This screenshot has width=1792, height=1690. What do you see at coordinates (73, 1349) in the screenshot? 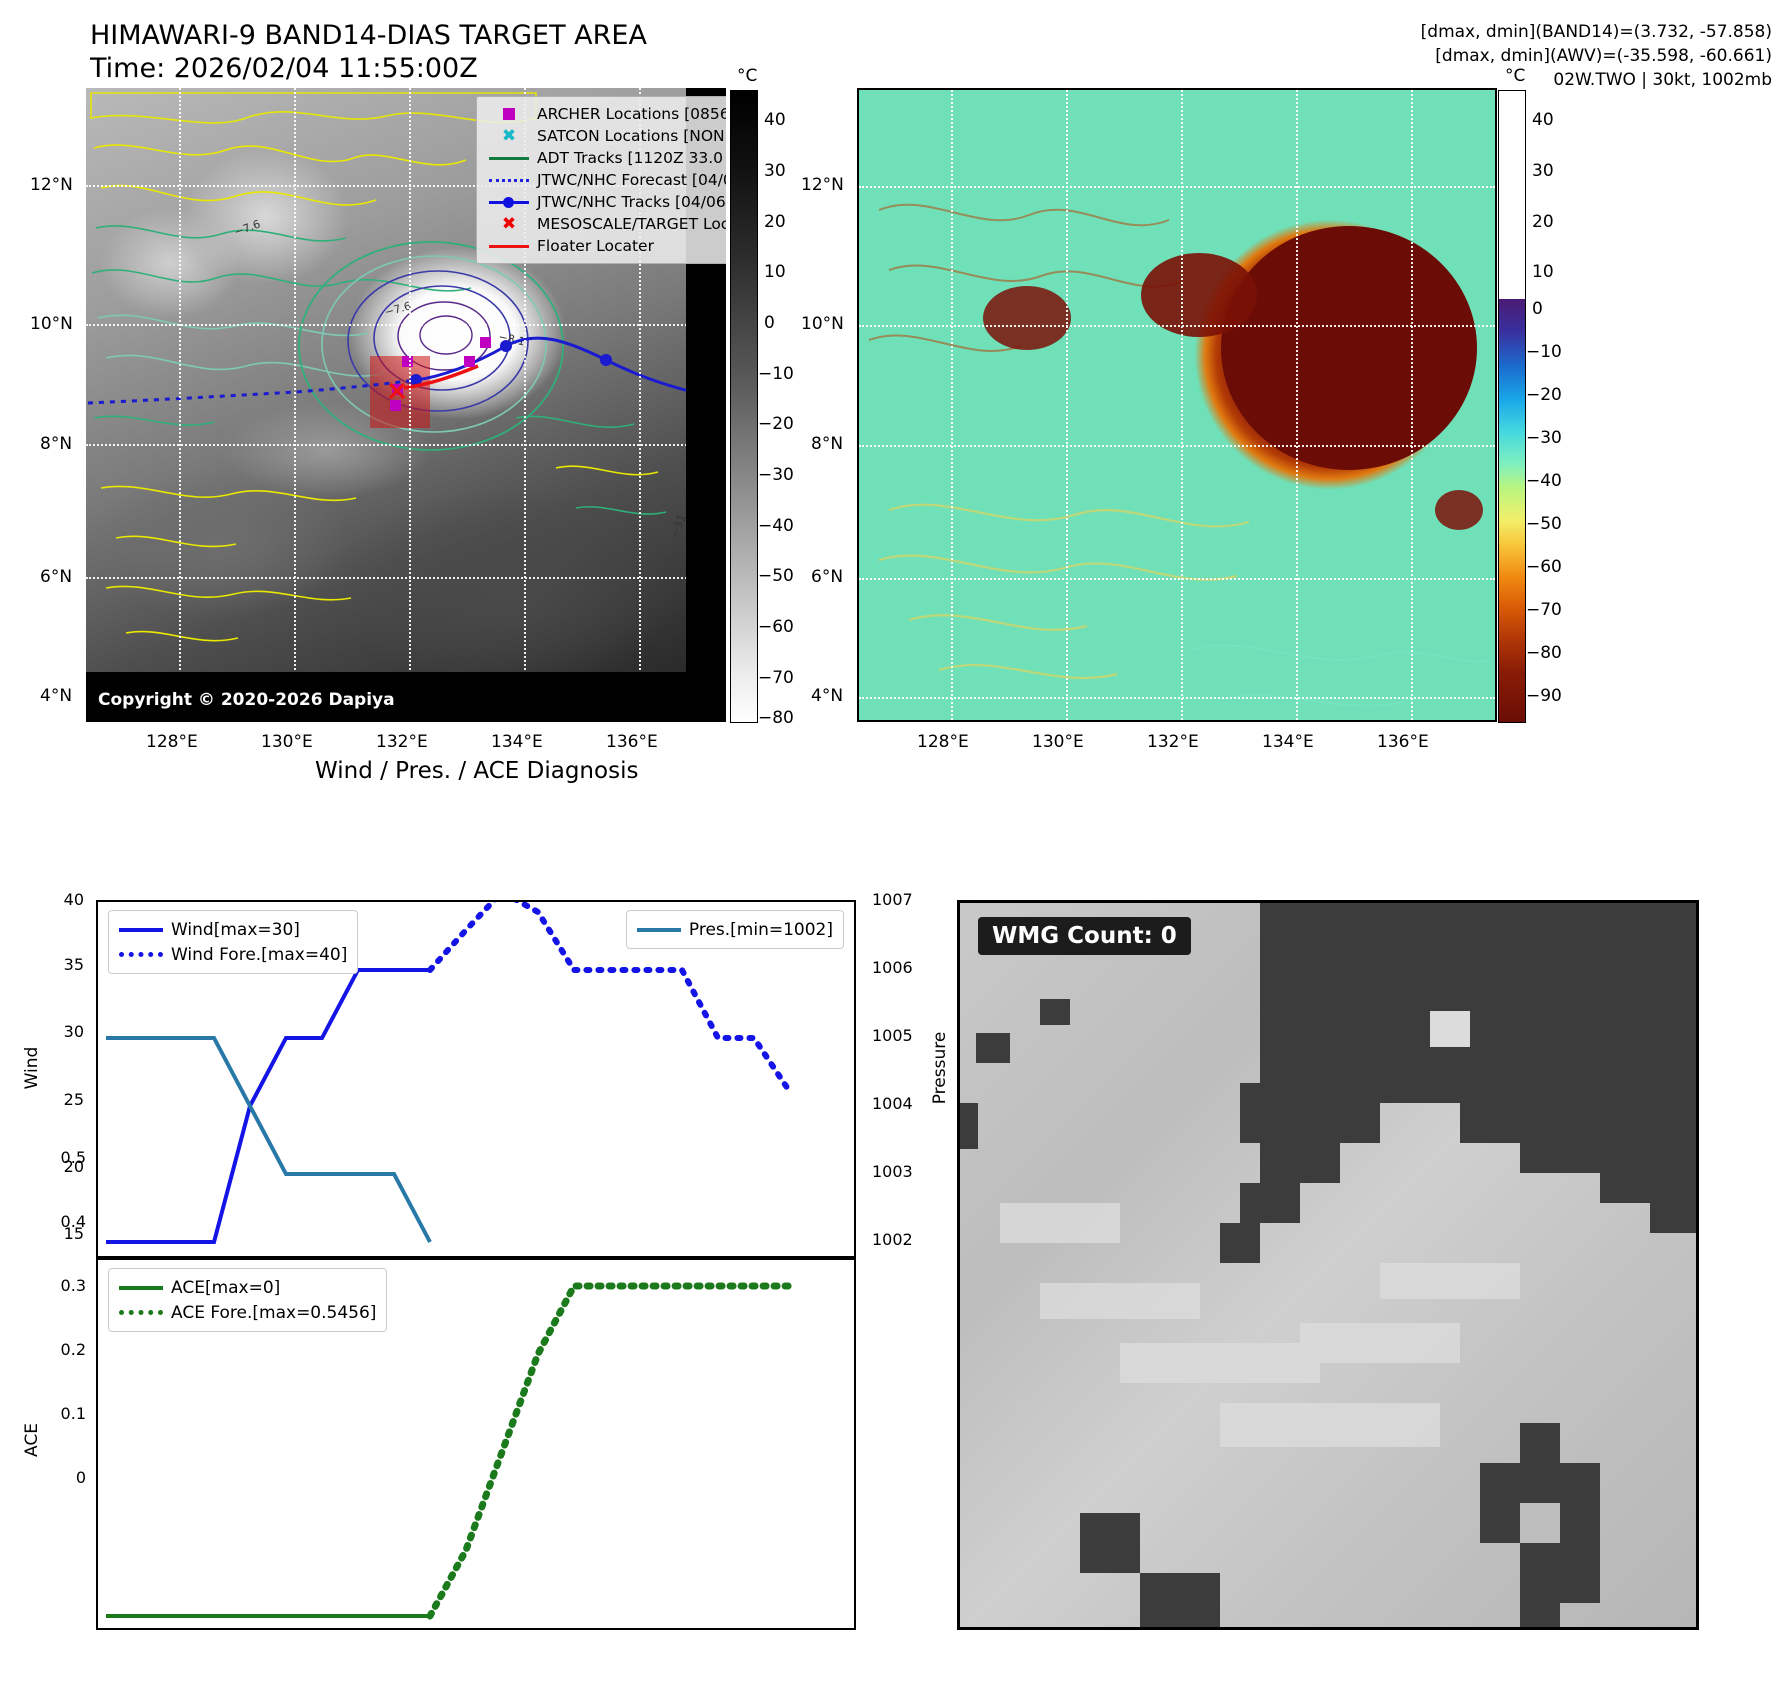
I see `ace-ytick-02: 0.2` at bounding box center [73, 1349].